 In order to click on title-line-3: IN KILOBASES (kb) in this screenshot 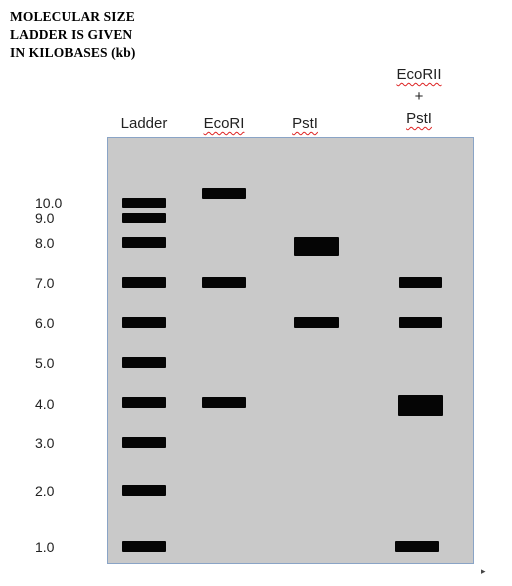, I will do `click(73, 53)`.